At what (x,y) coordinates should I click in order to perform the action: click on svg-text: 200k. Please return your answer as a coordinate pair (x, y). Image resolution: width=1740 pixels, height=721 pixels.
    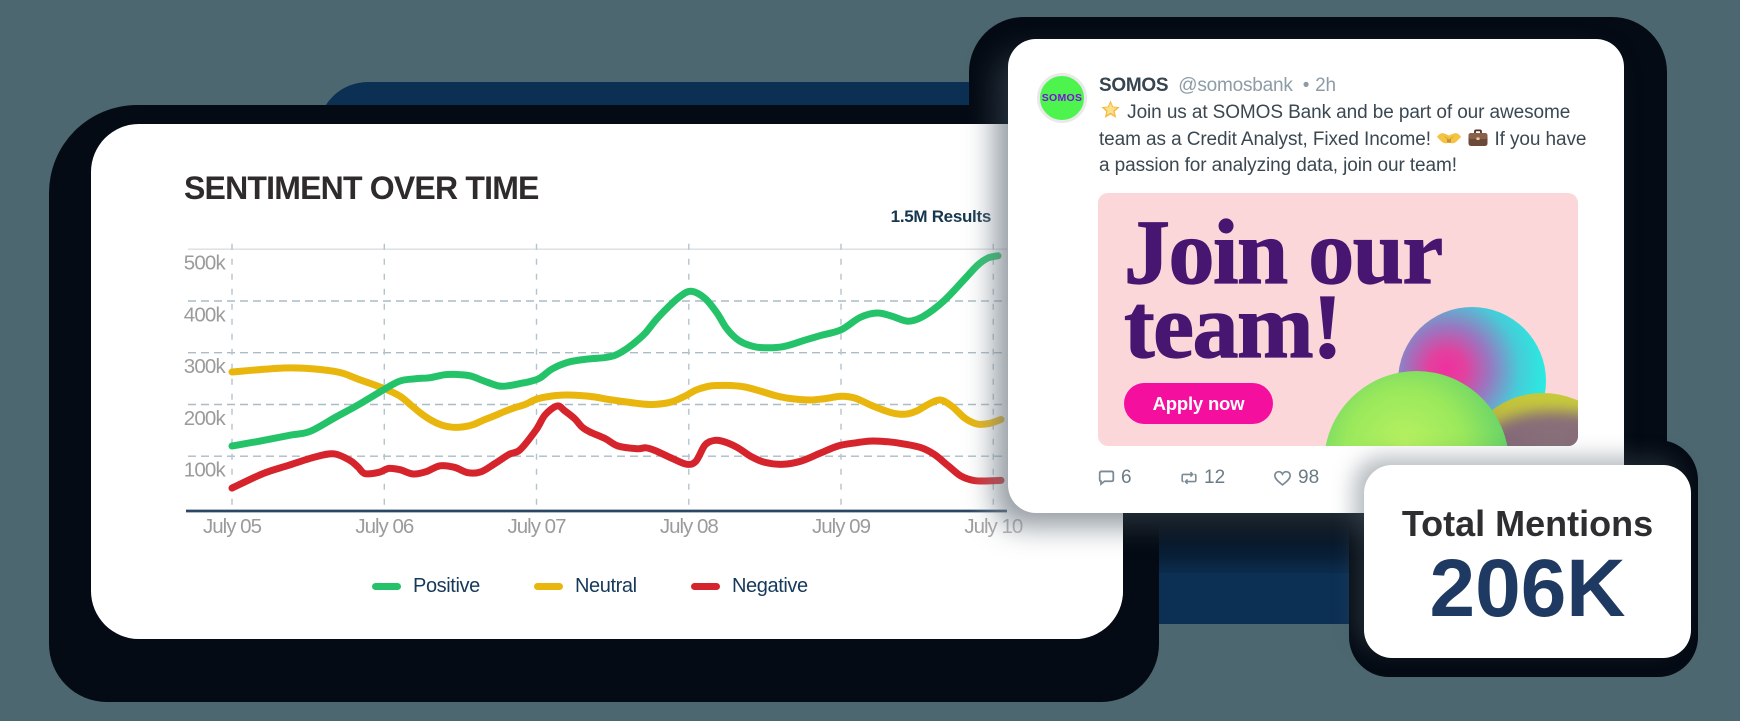
    Looking at the image, I should click on (205, 418).